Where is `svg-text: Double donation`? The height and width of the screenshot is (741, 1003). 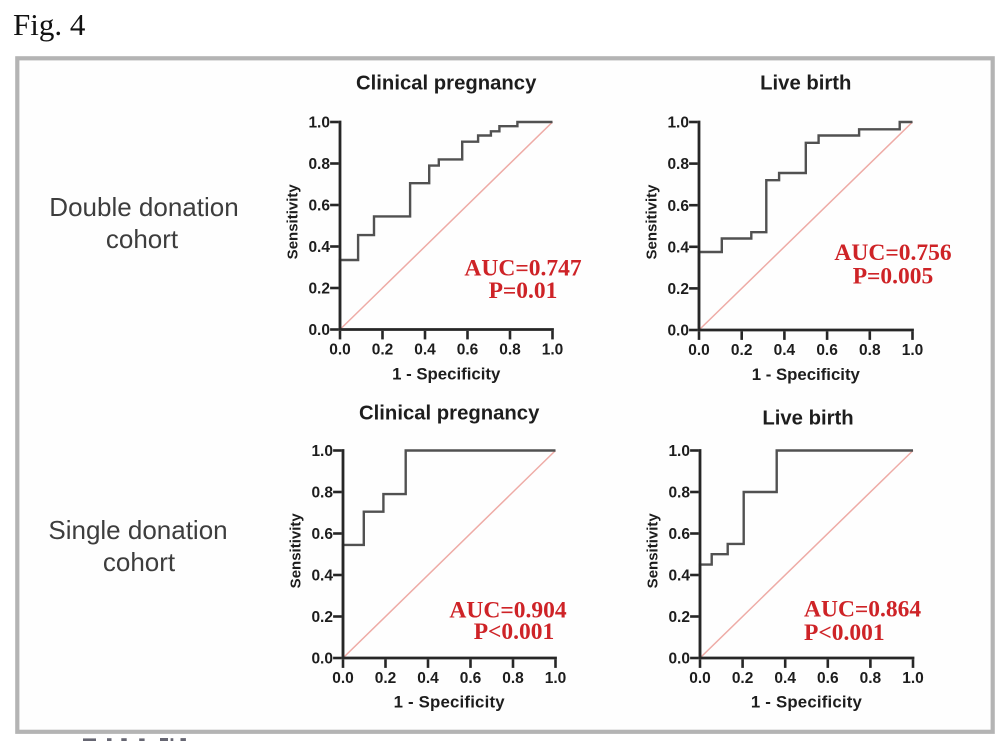 svg-text: Double donation is located at coordinates (143, 207).